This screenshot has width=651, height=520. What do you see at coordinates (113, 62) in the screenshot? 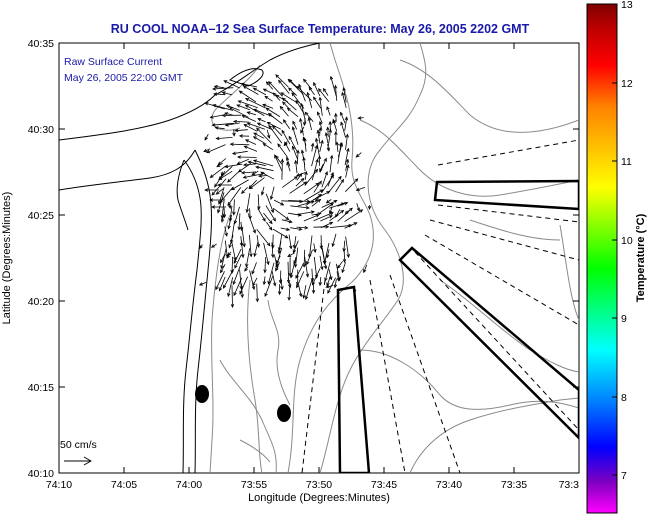
I see `annotation-line-1: Raw Surface Current` at bounding box center [113, 62].